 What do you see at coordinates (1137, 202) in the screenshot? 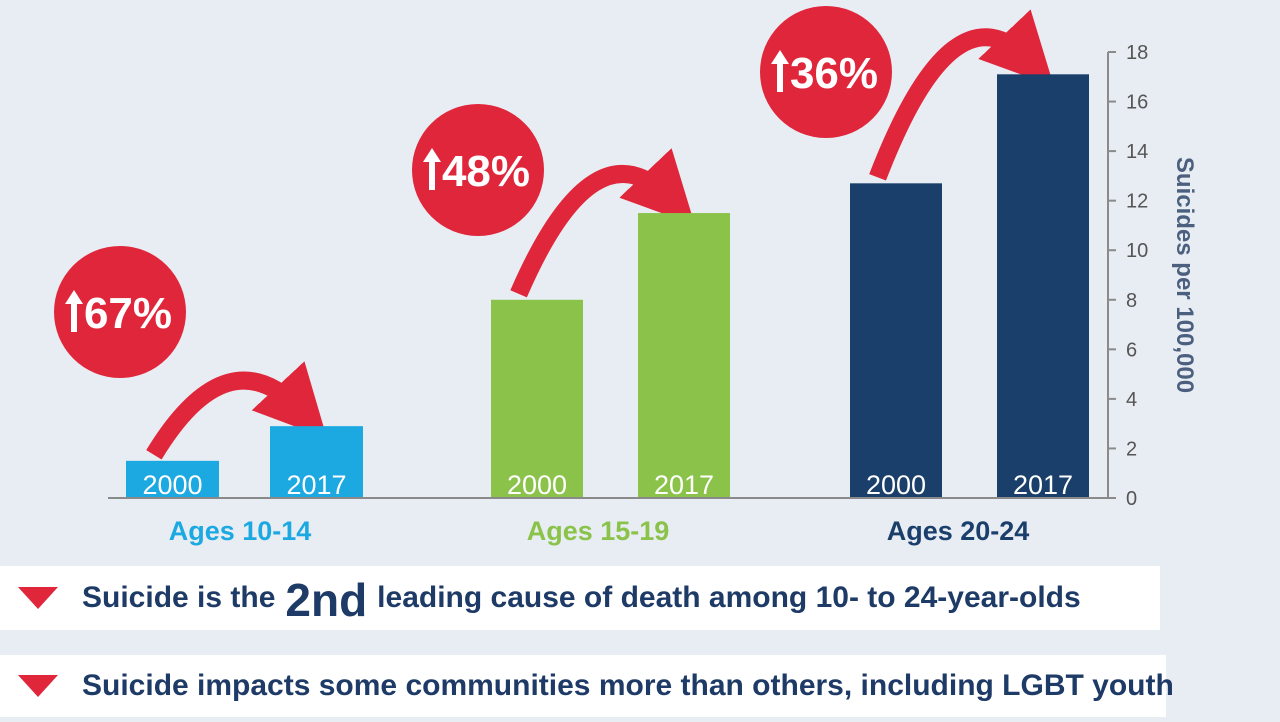
I see `y-tick-label: 12` at bounding box center [1137, 202].